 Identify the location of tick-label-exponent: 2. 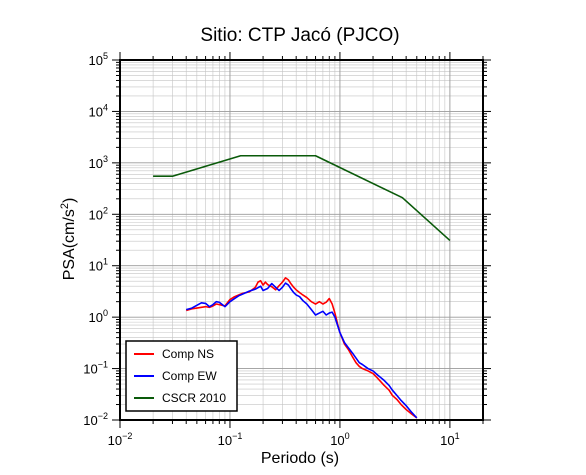
(105, 210).